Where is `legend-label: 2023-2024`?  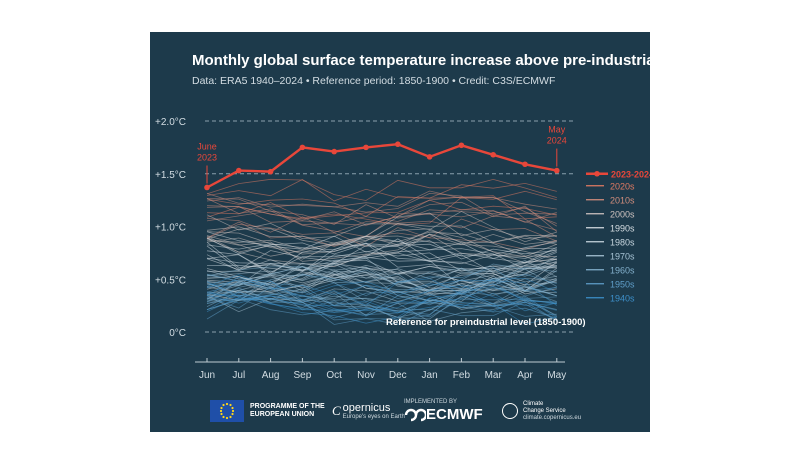 legend-label: 2023-2024 is located at coordinates (630, 174).